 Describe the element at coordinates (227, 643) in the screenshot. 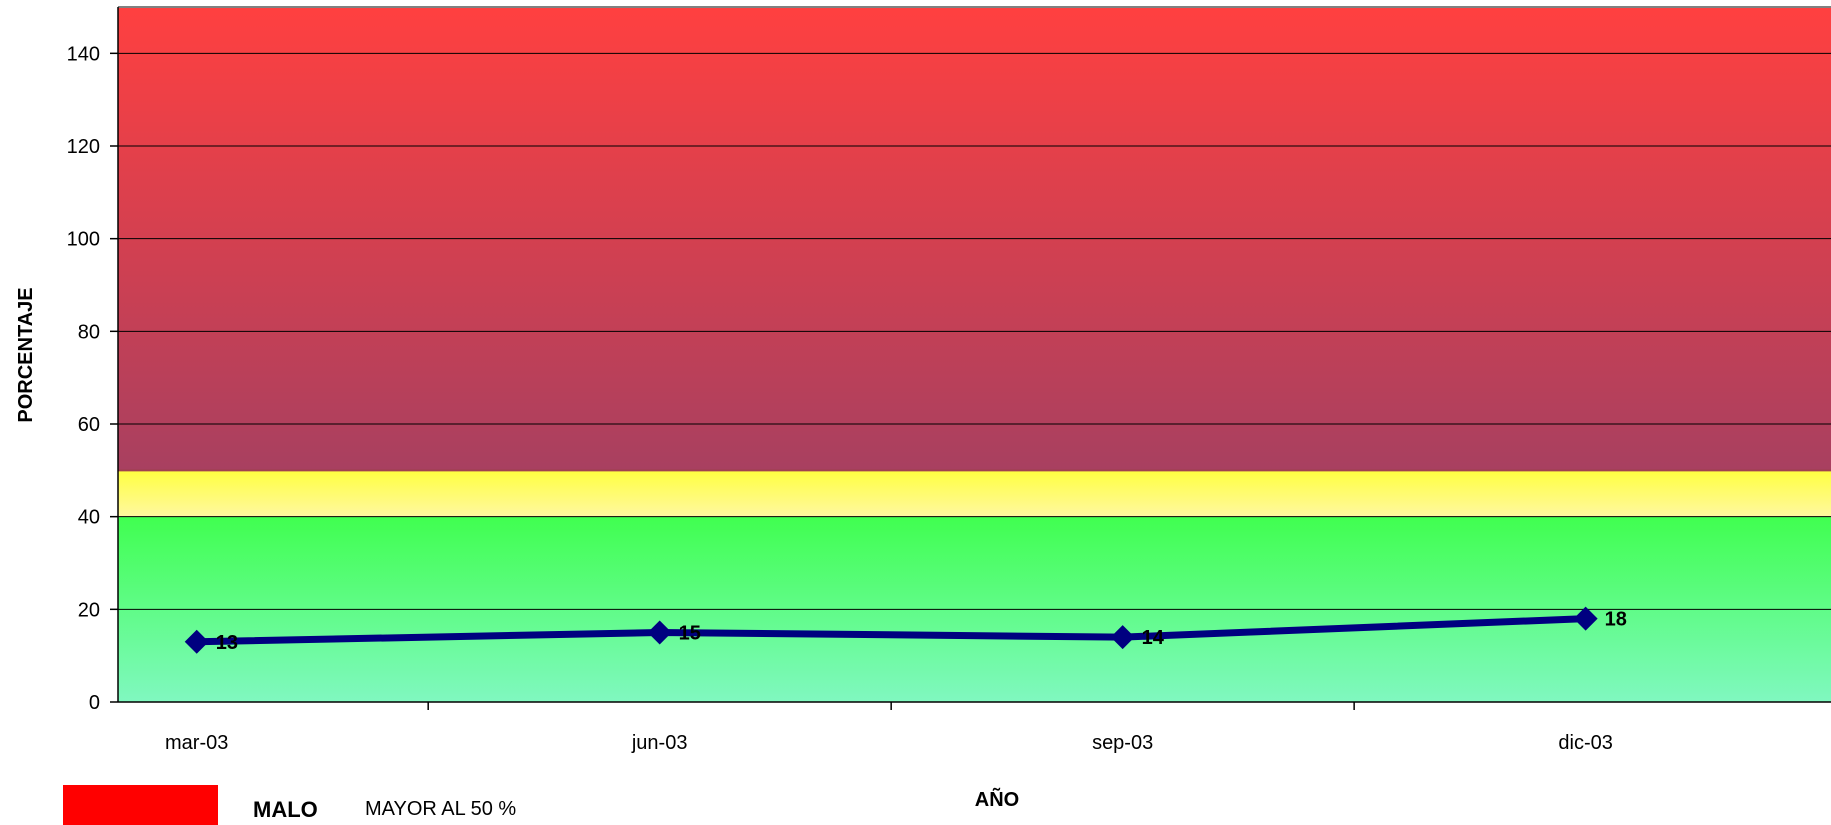

I see `data-label-0-0: 13` at that location.